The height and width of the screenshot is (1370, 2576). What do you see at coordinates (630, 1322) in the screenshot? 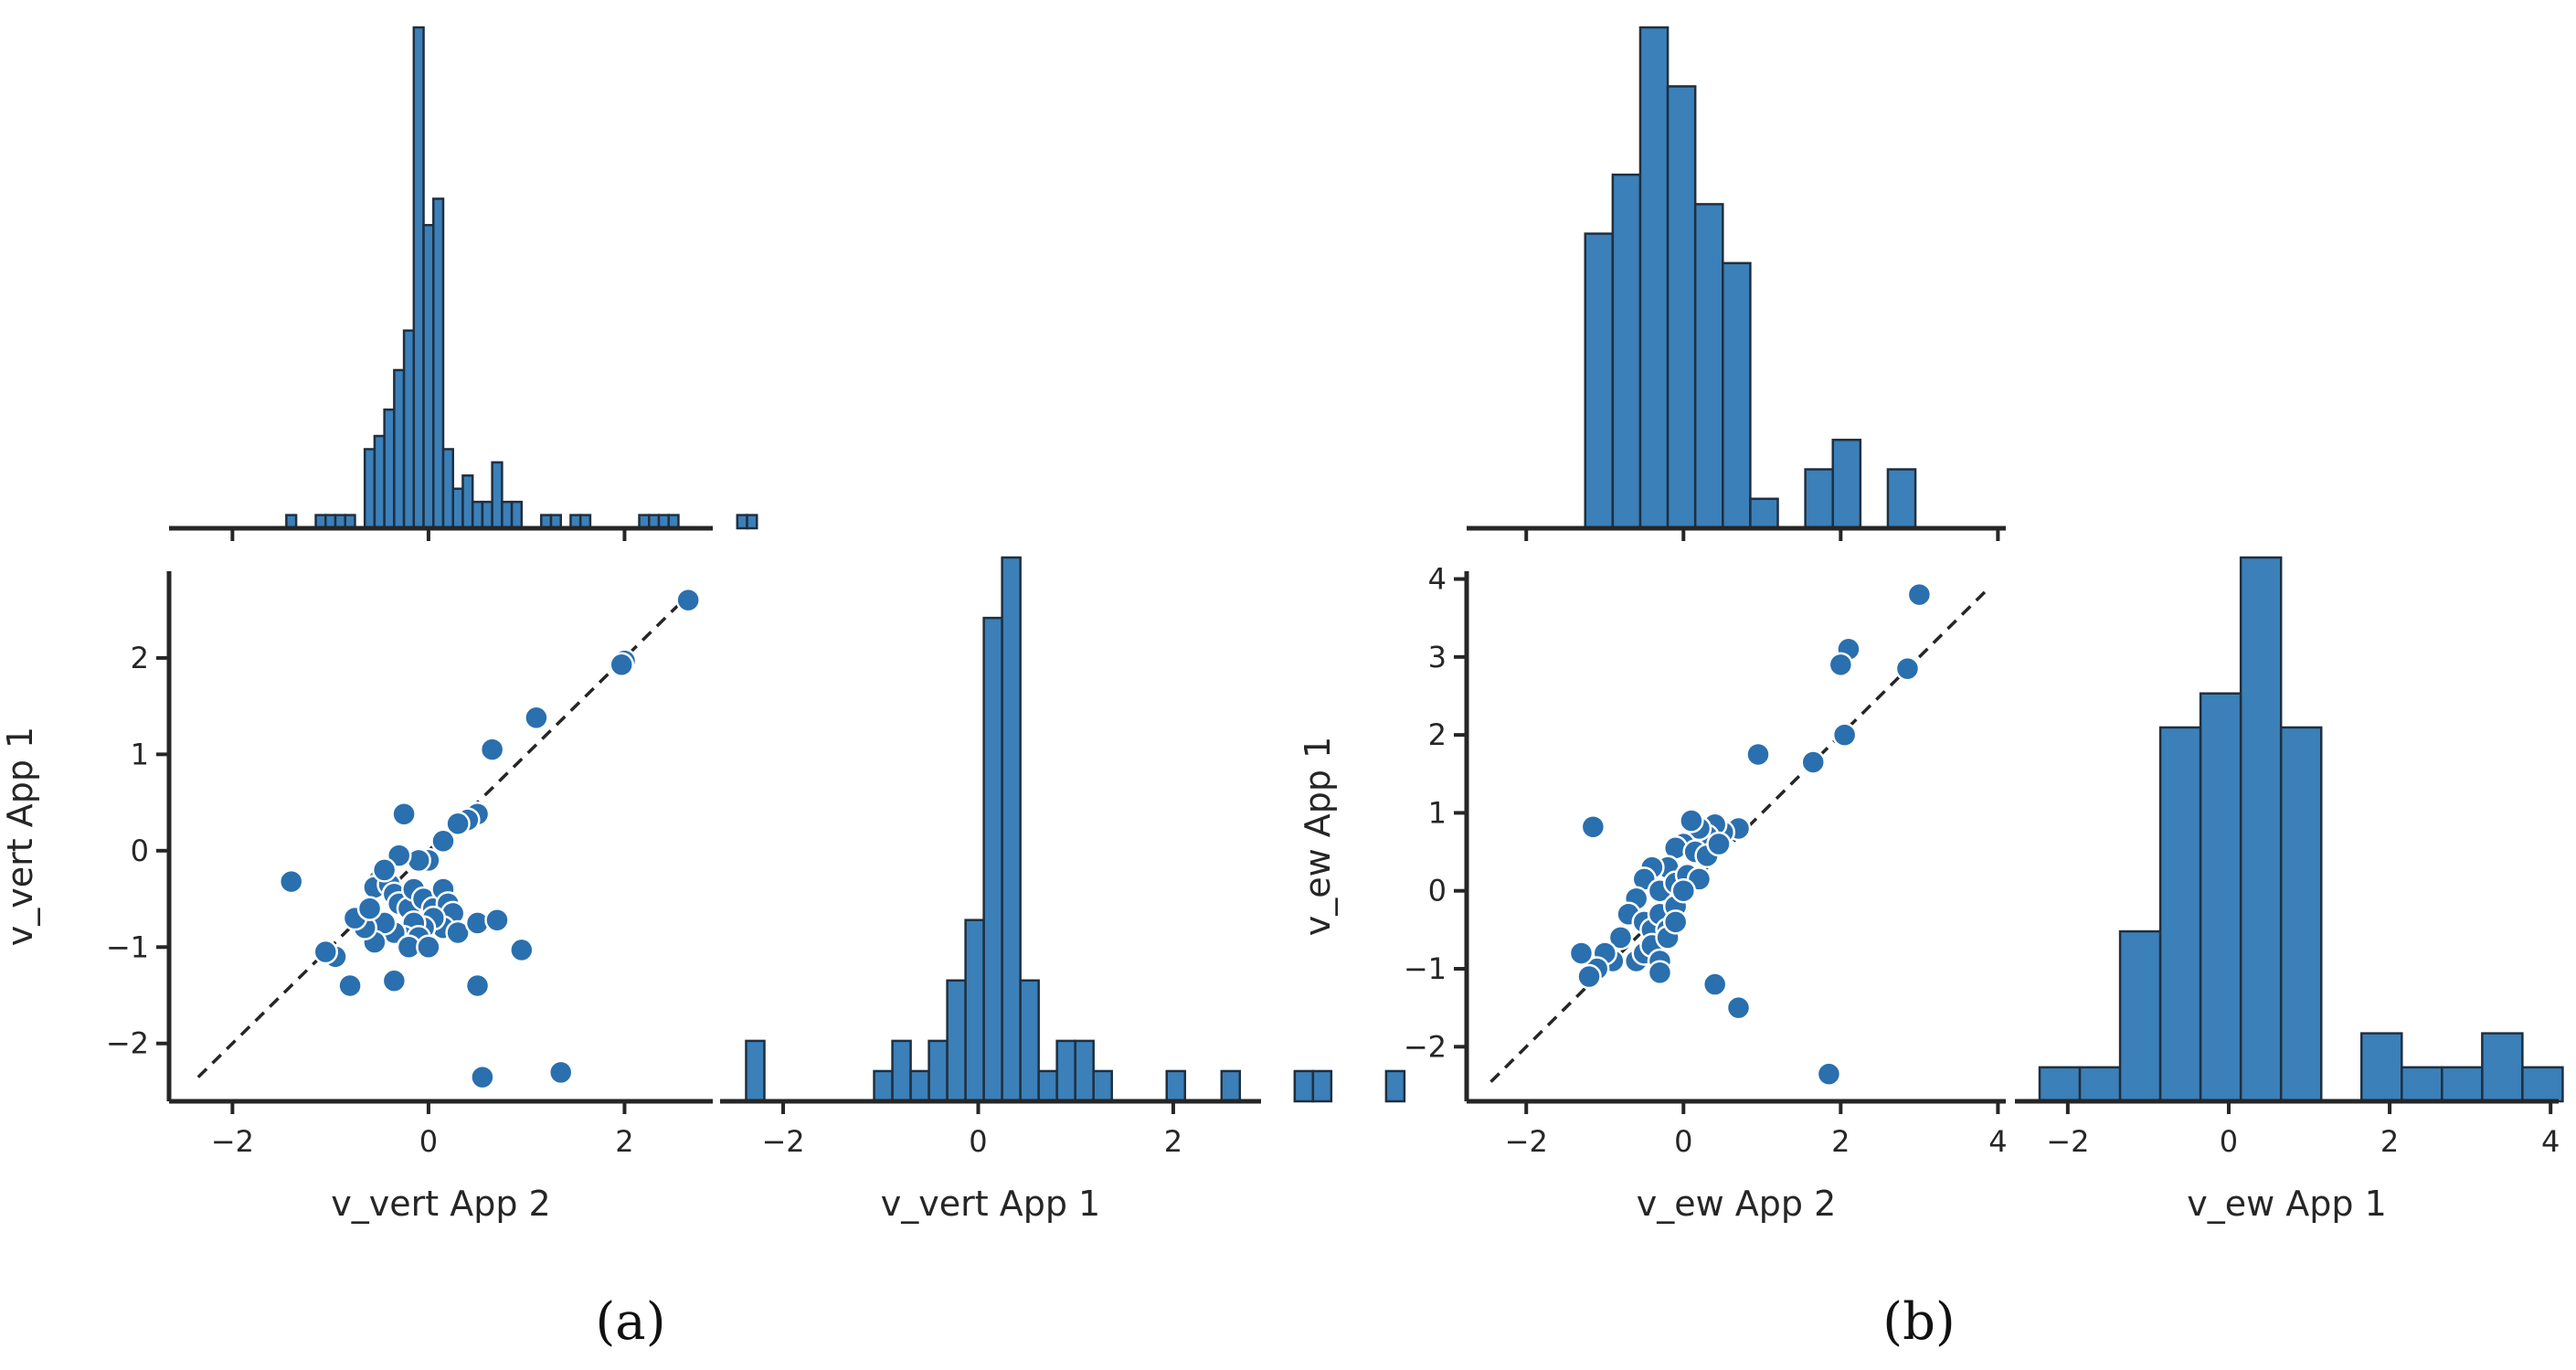
I see `panel-label-a: (a)` at bounding box center [630, 1322].